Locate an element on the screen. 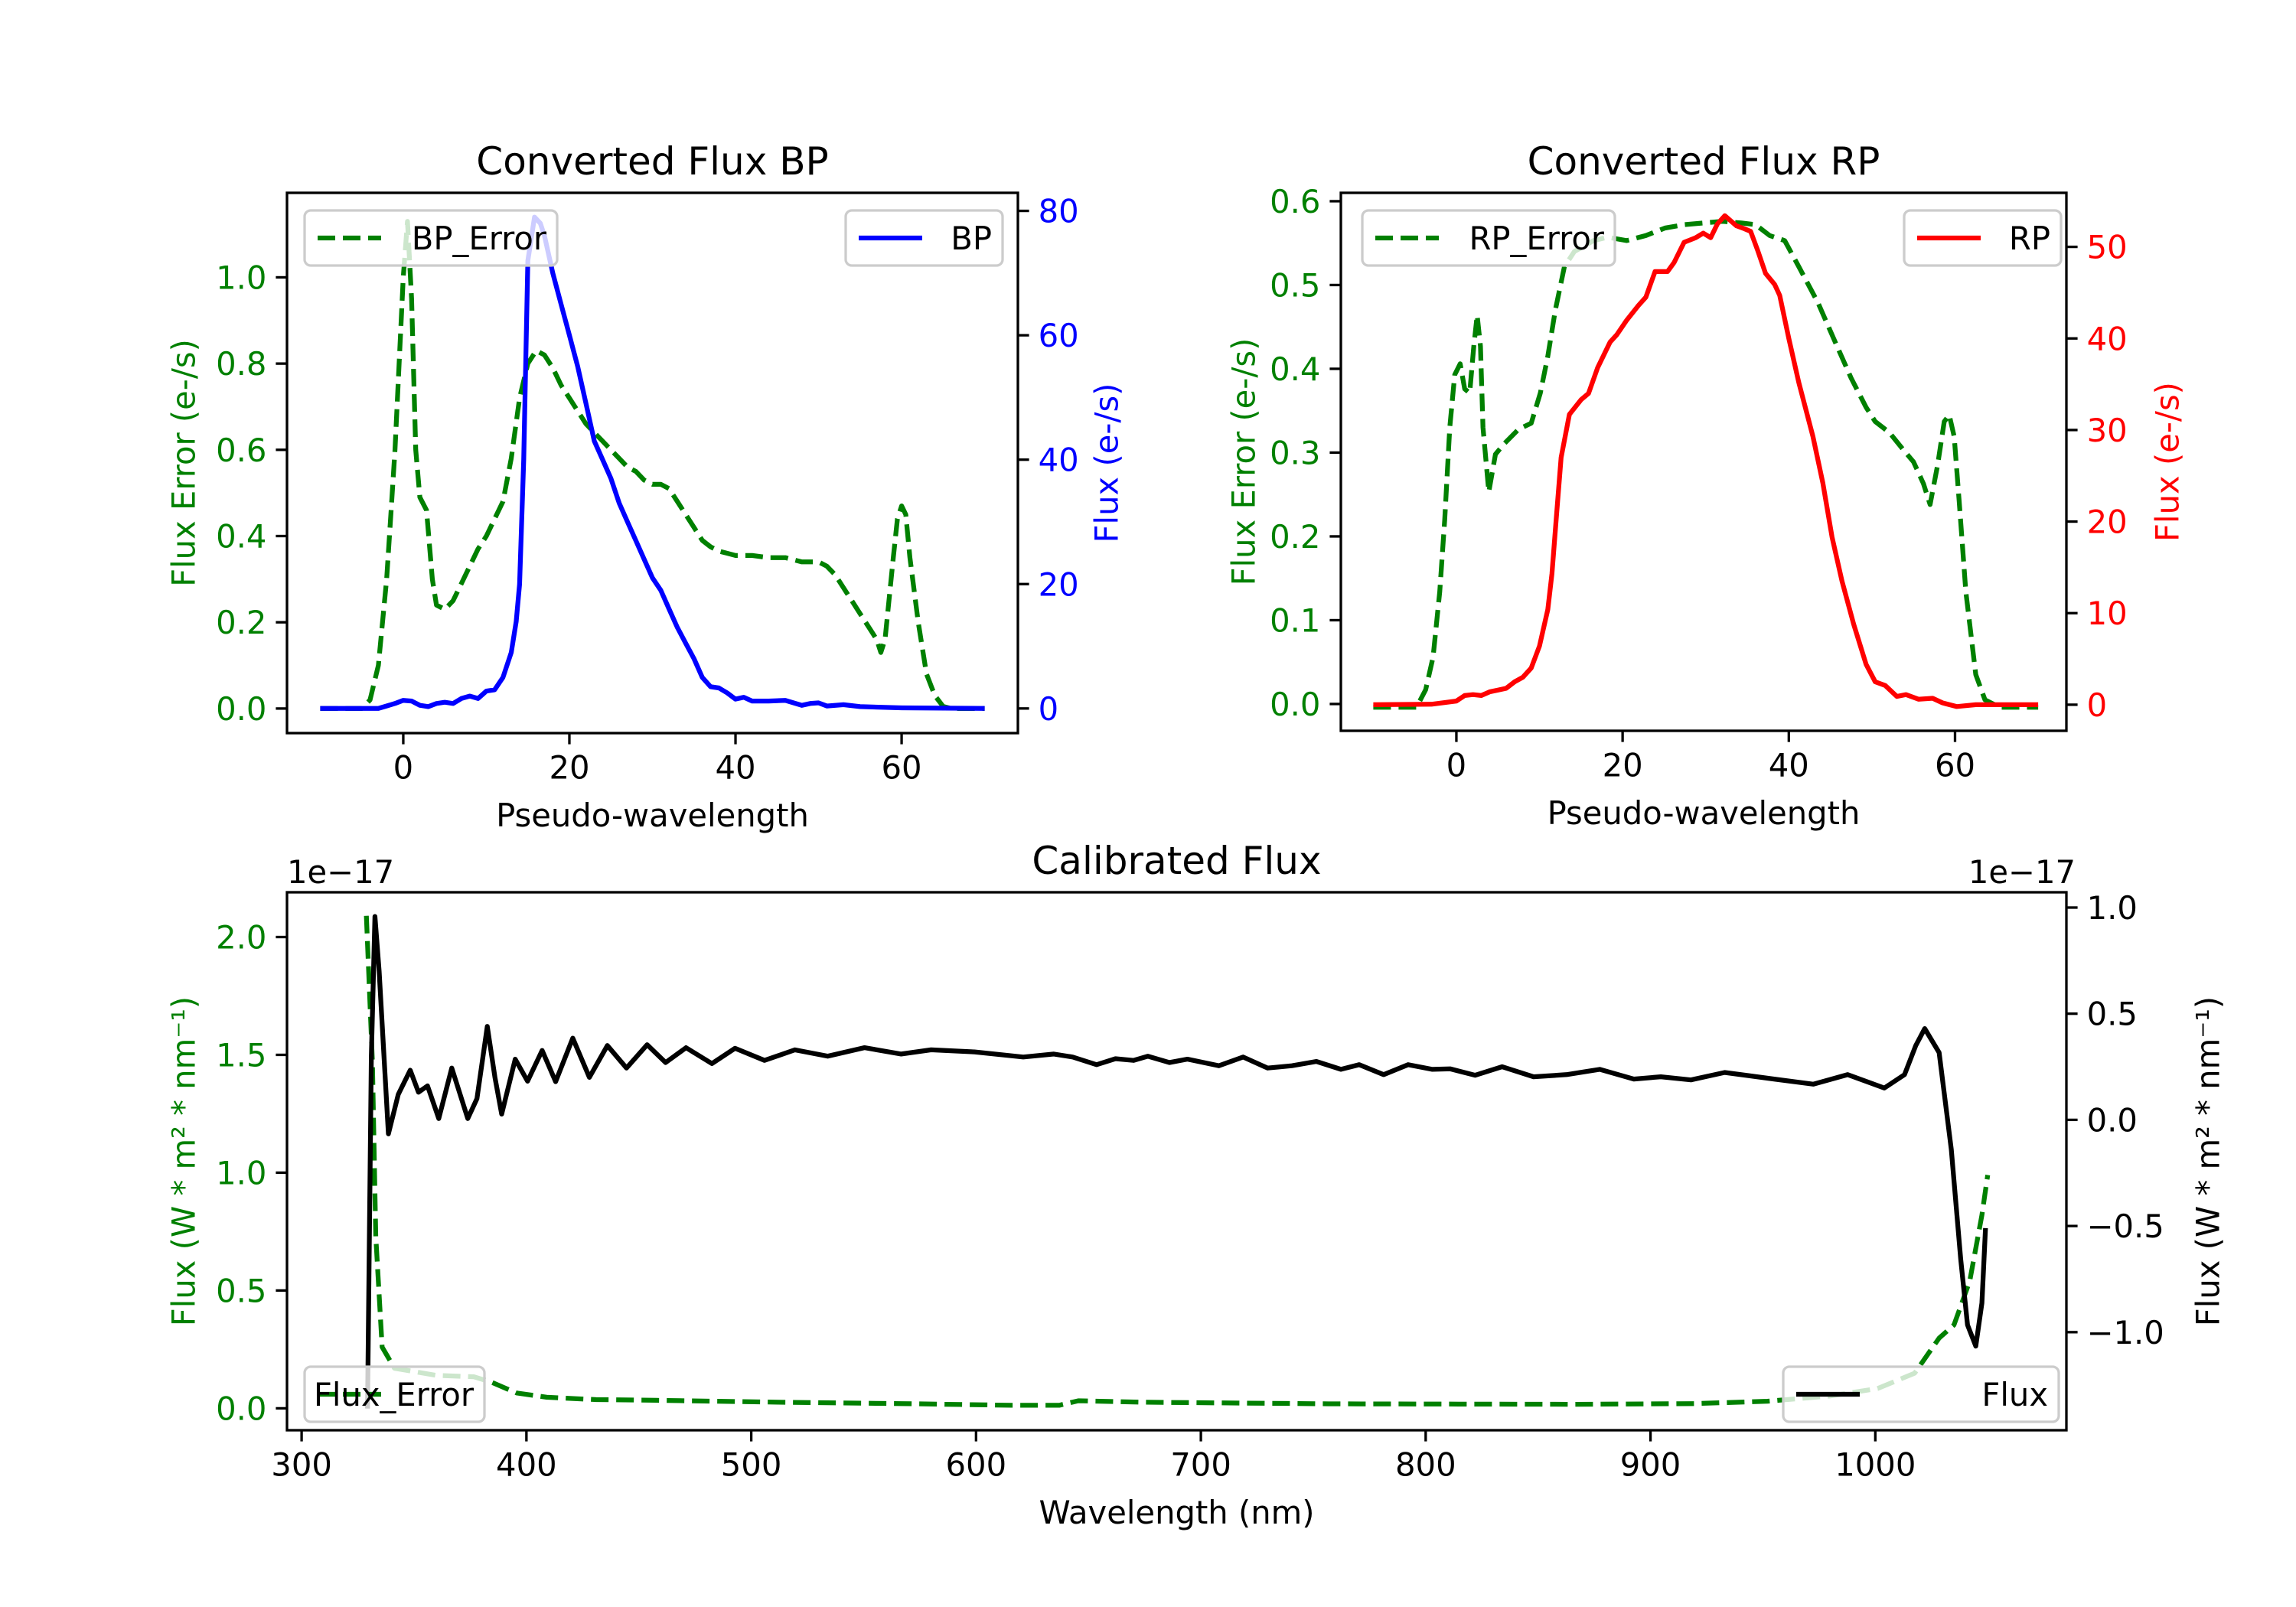  legend-label: RP is located at coordinates (2029, 239).